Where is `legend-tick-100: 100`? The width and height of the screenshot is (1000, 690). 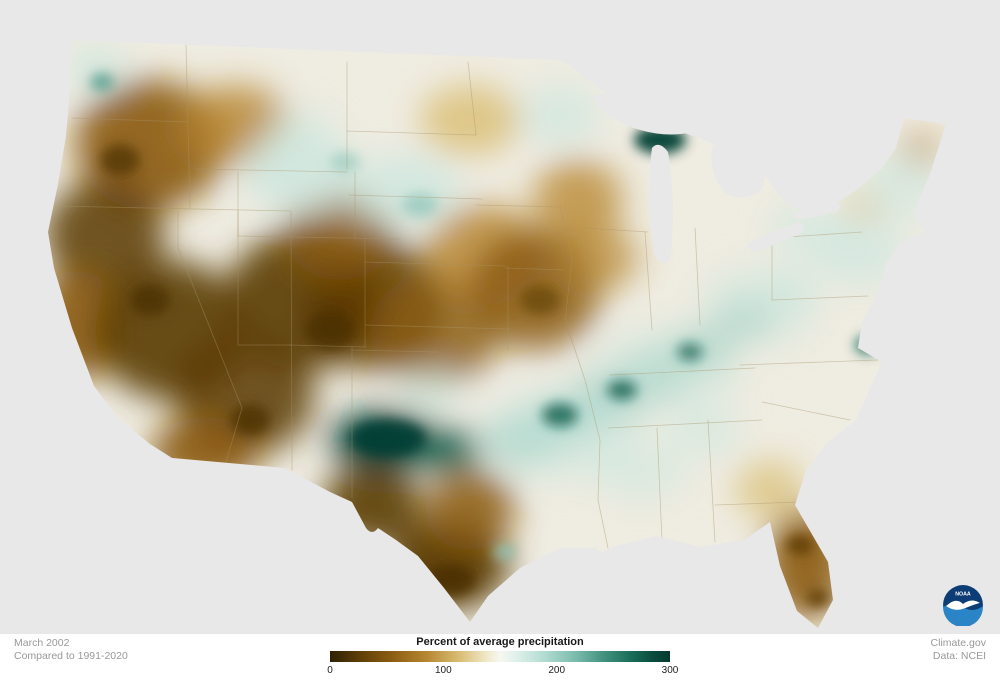
legend-tick-100: 100 is located at coordinates (443, 670).